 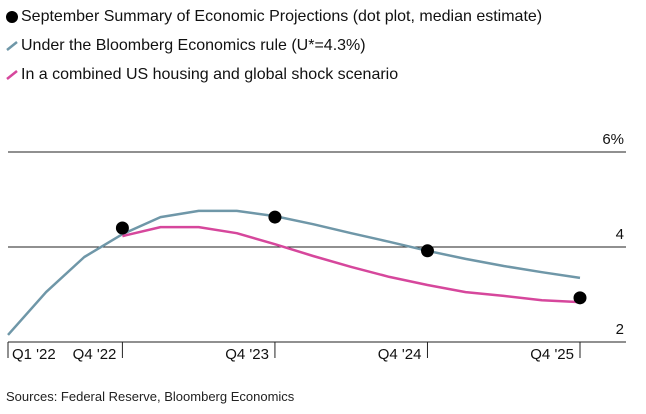 I want to click on x-tick-label: Q4 '23, so click(x=247, y=354).